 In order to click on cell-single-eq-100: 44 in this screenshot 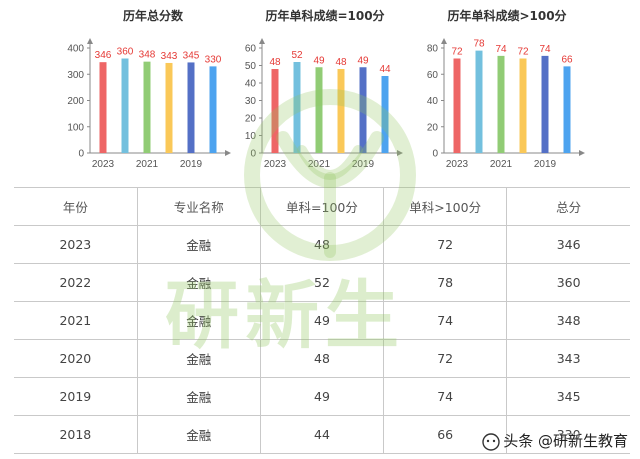, I will do `click(321, 434)`.